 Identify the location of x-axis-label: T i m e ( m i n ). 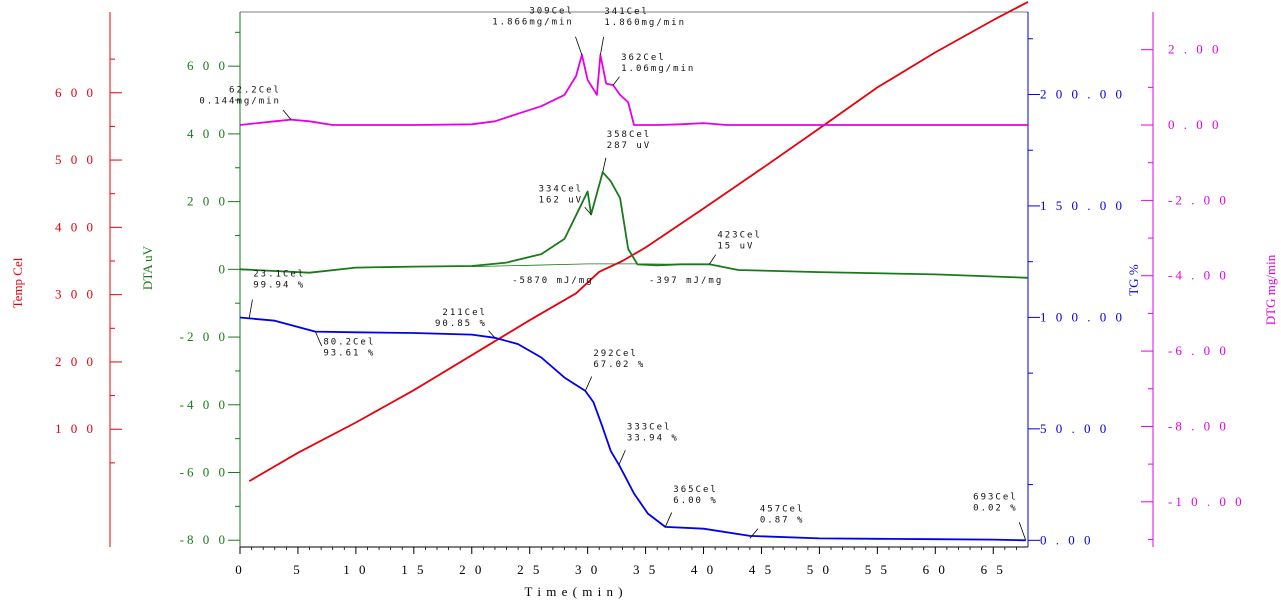
(573, 591).